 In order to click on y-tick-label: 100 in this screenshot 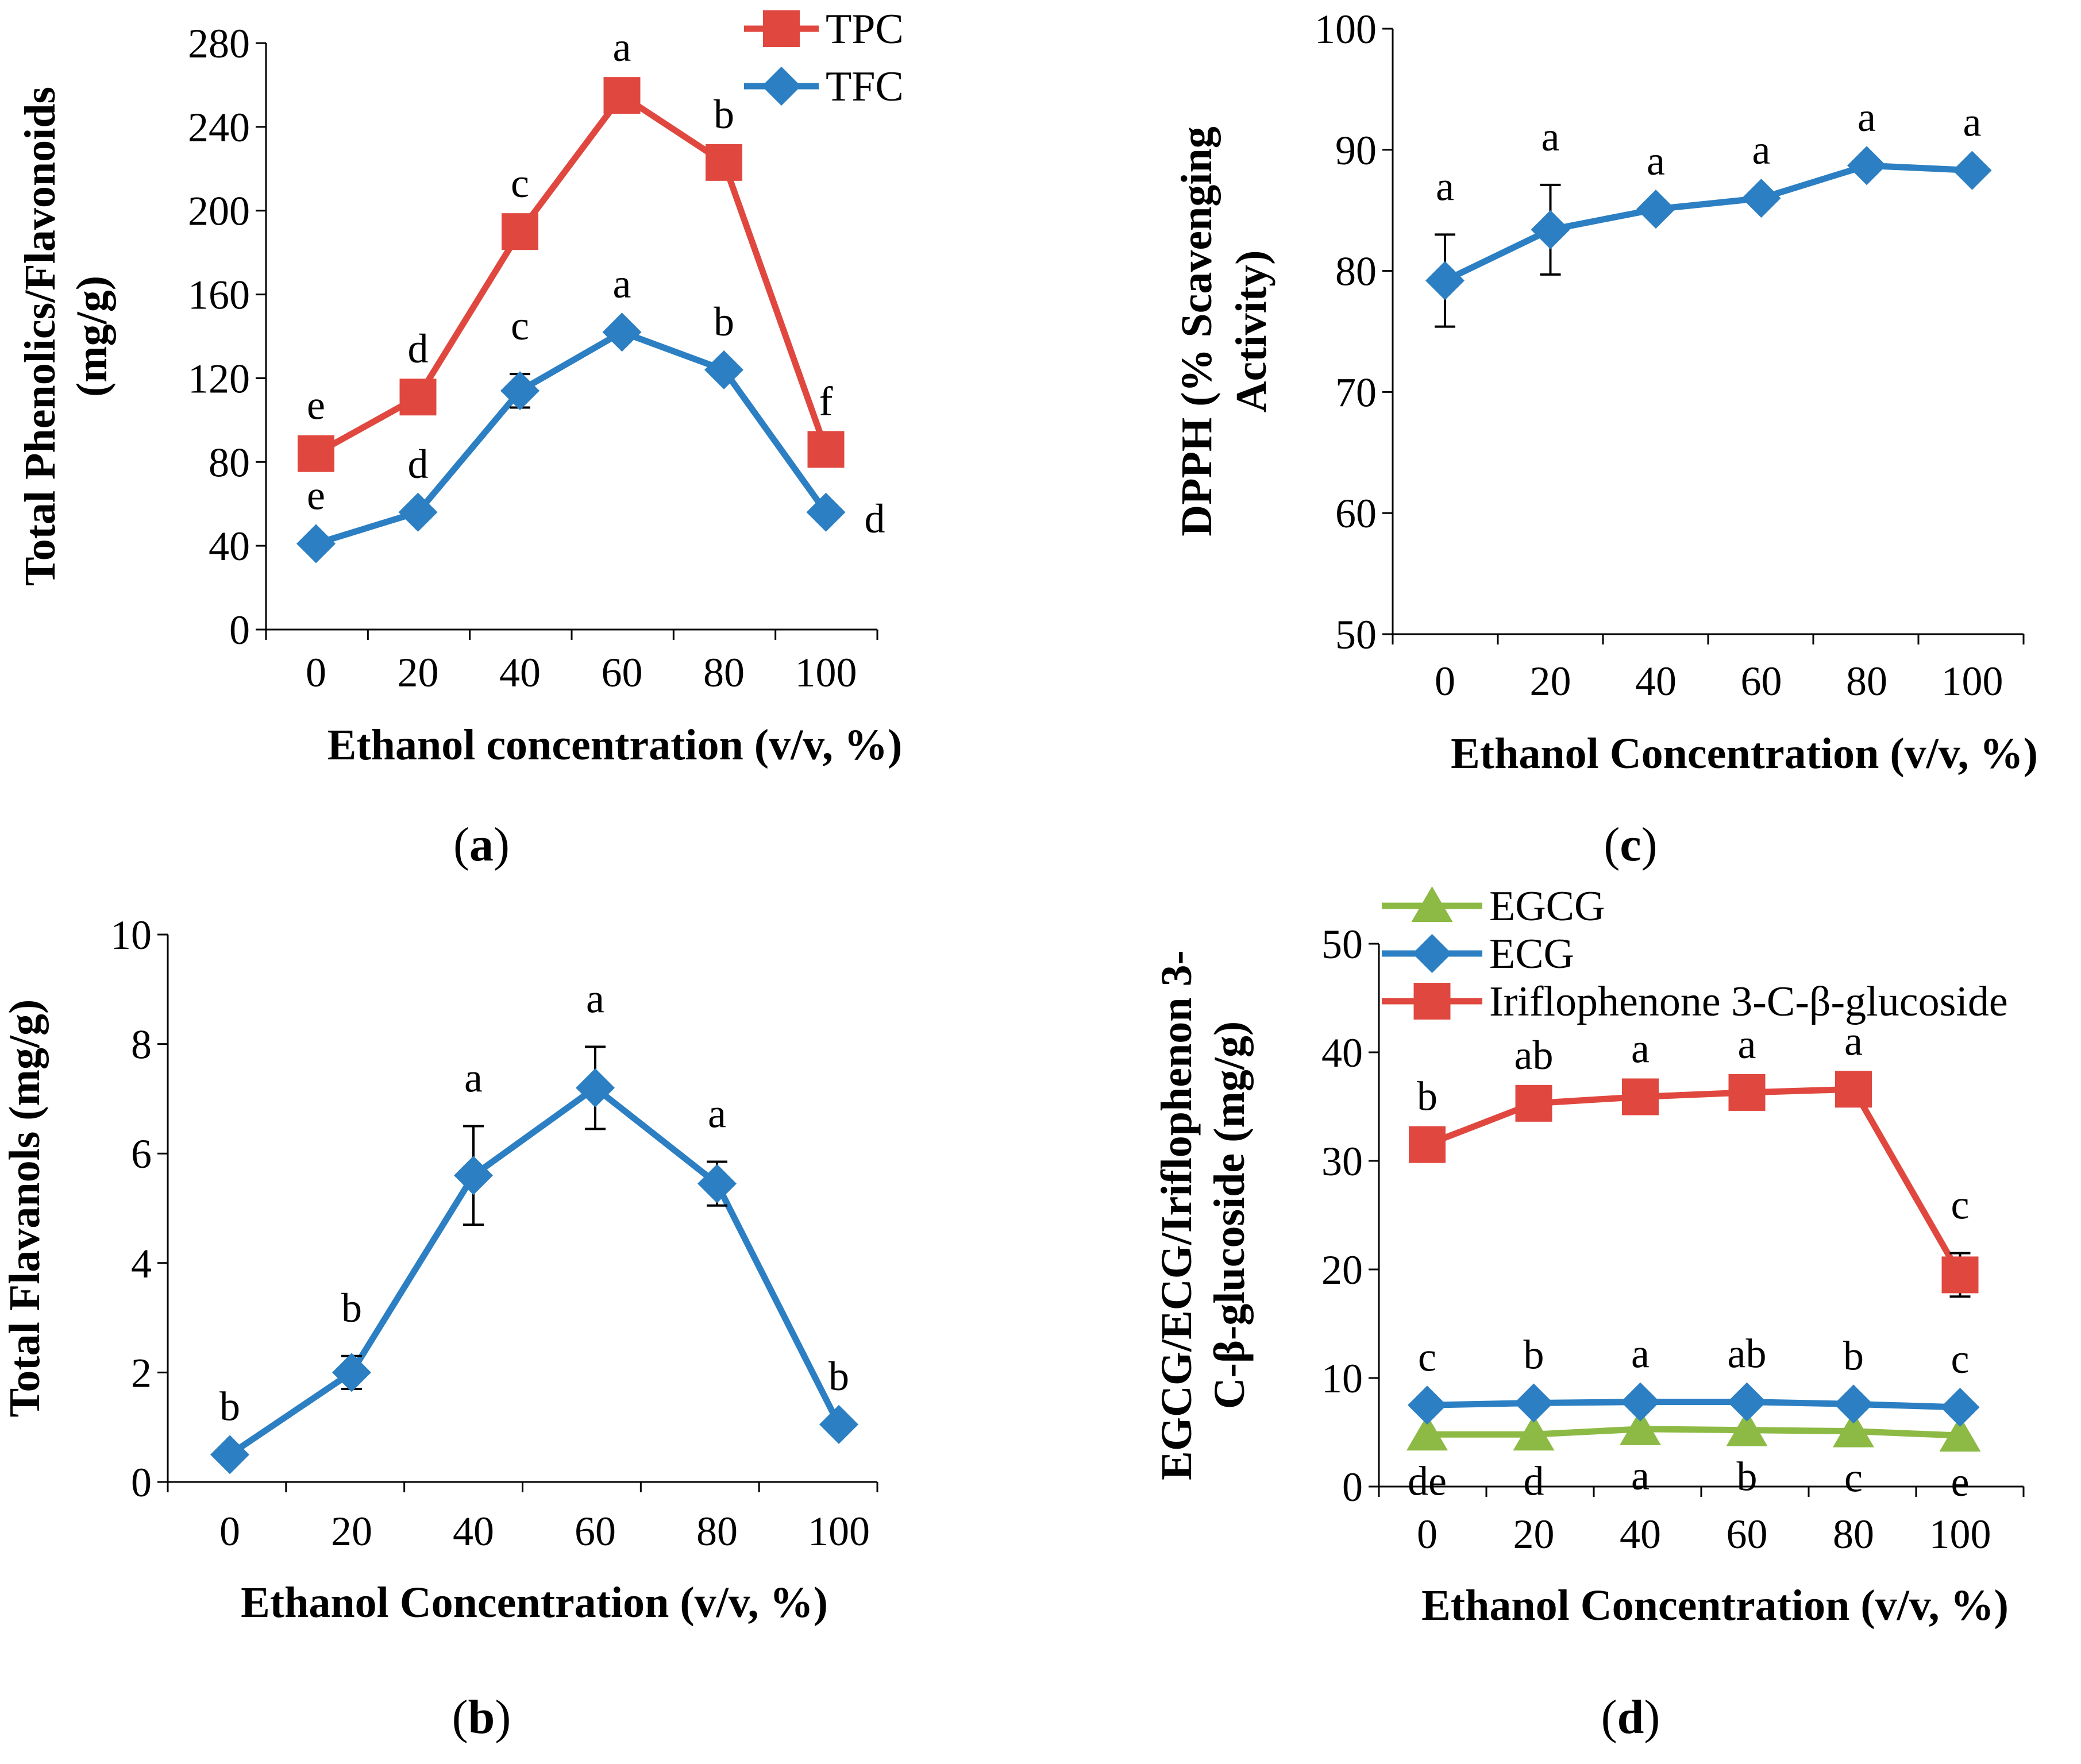, I will do `click(1346, 29)`.